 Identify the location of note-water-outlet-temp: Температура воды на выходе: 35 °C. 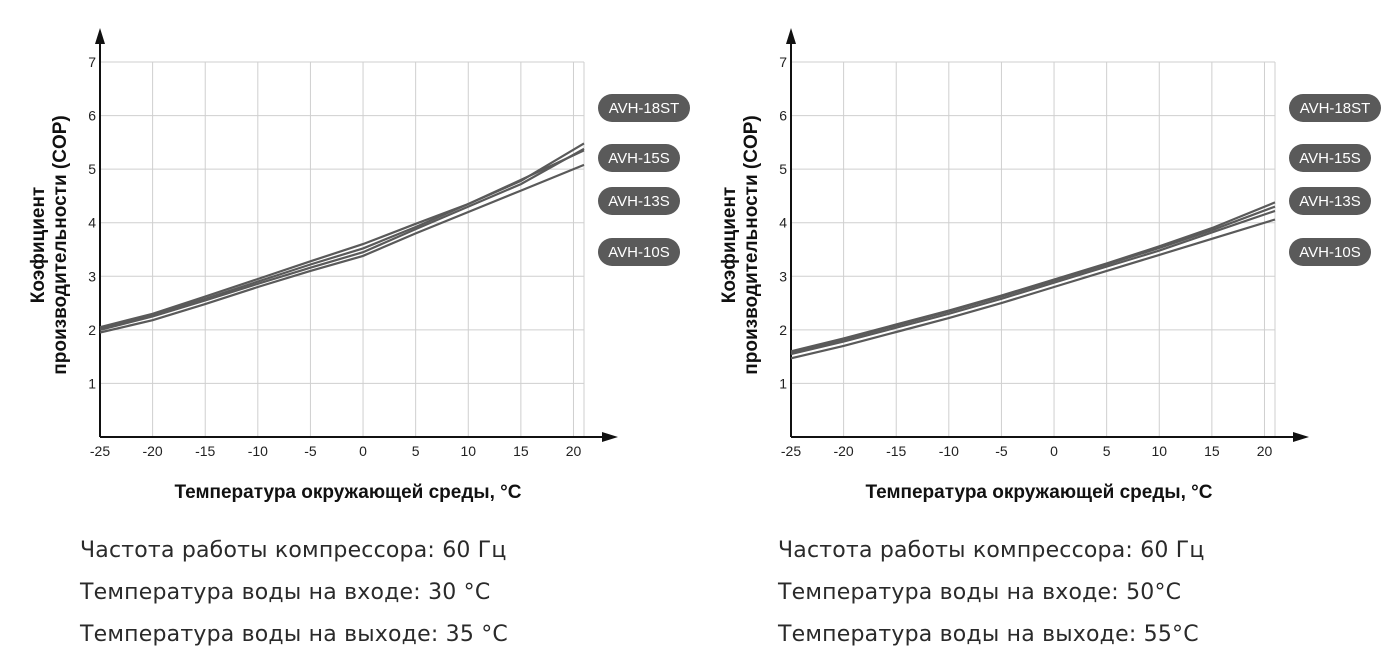
(294, 634).